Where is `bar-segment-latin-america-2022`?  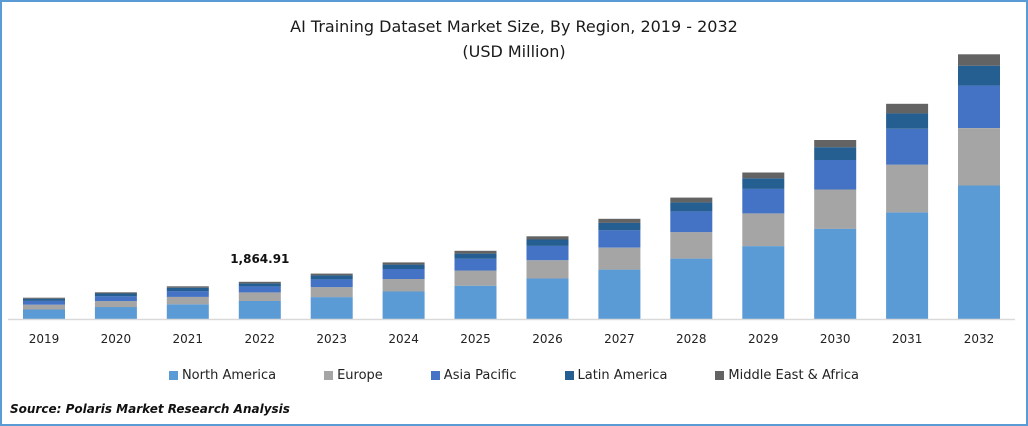
bar-segment-latin-america-2022 is located at coordinates (259, 285).